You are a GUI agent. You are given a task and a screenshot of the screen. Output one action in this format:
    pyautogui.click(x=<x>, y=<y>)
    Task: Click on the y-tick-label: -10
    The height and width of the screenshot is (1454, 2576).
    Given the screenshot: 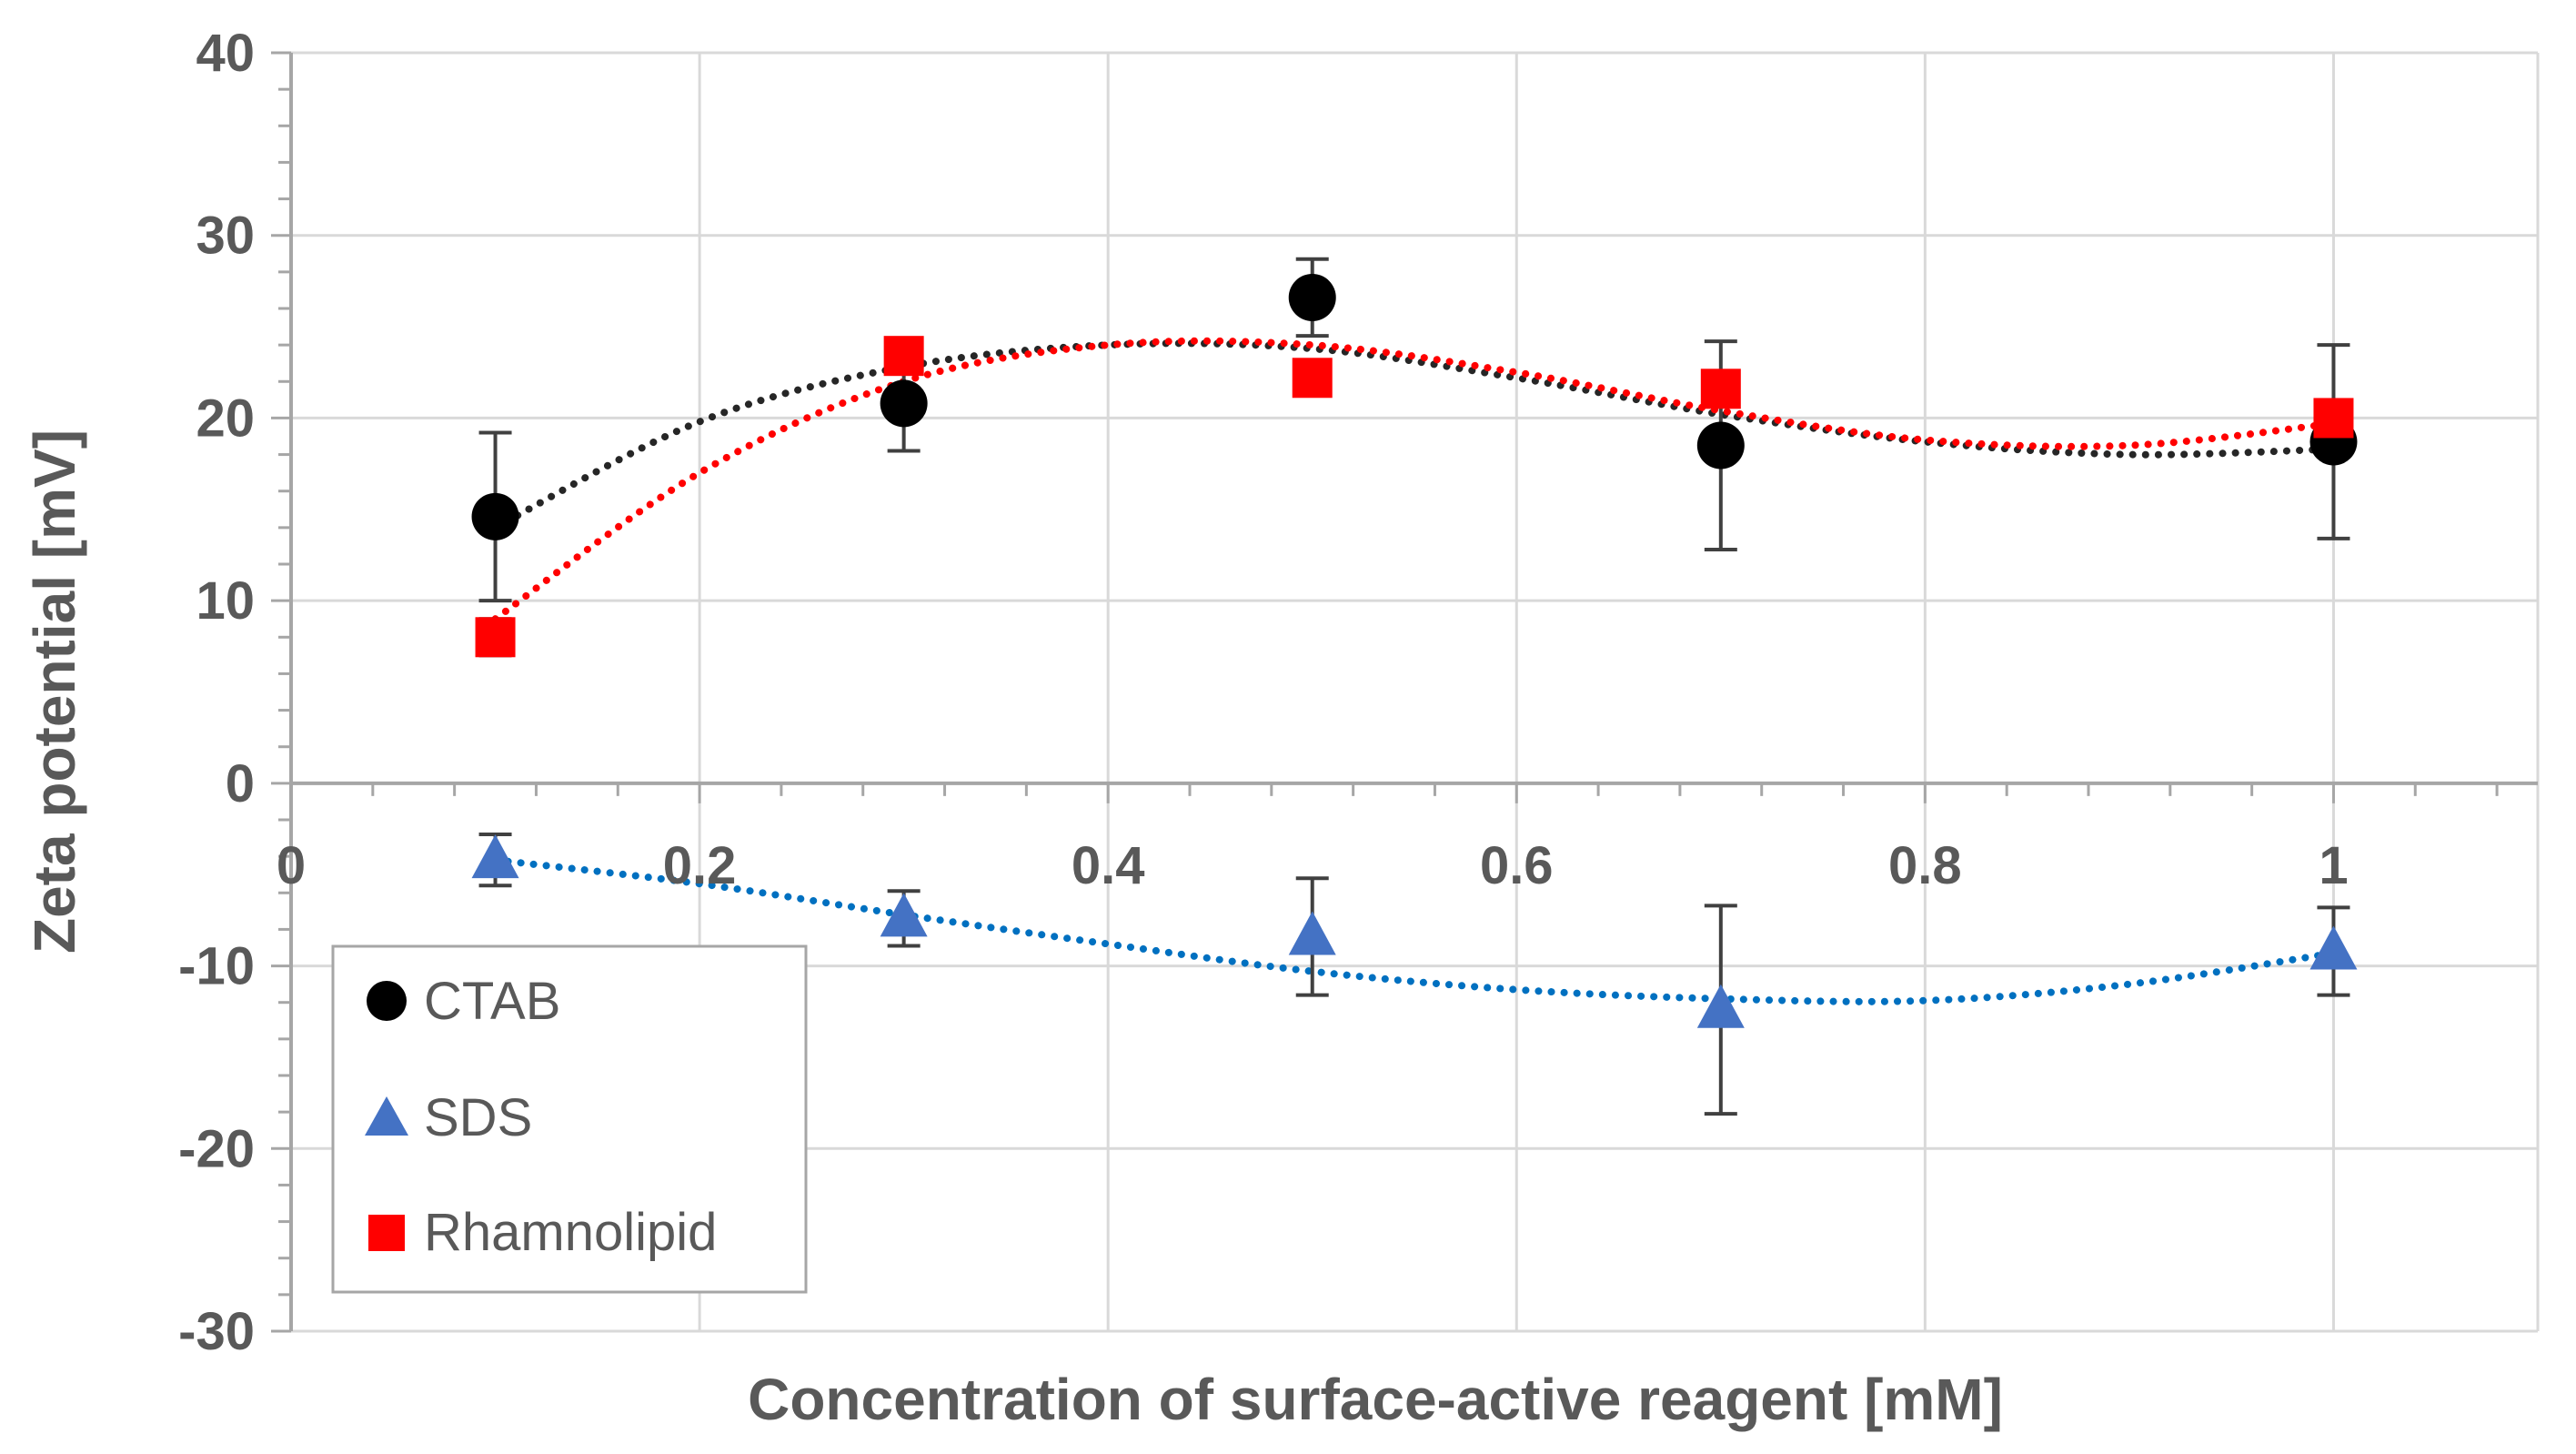 What is the action you would take?
    pyautogui.click(x=216, y=966)
    